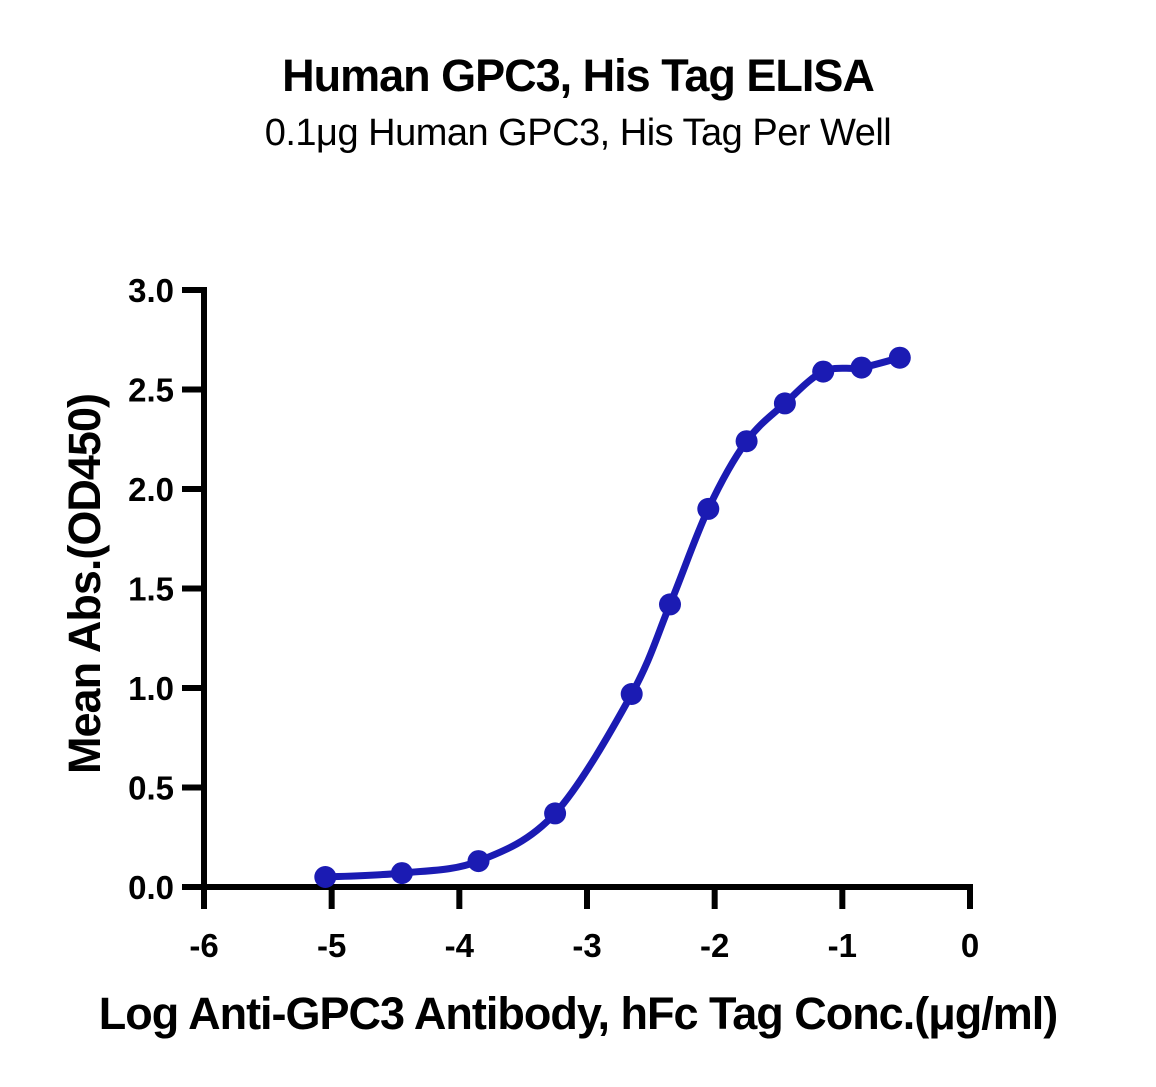  I want to click on x-tick-label: 0, so click(970, 945).